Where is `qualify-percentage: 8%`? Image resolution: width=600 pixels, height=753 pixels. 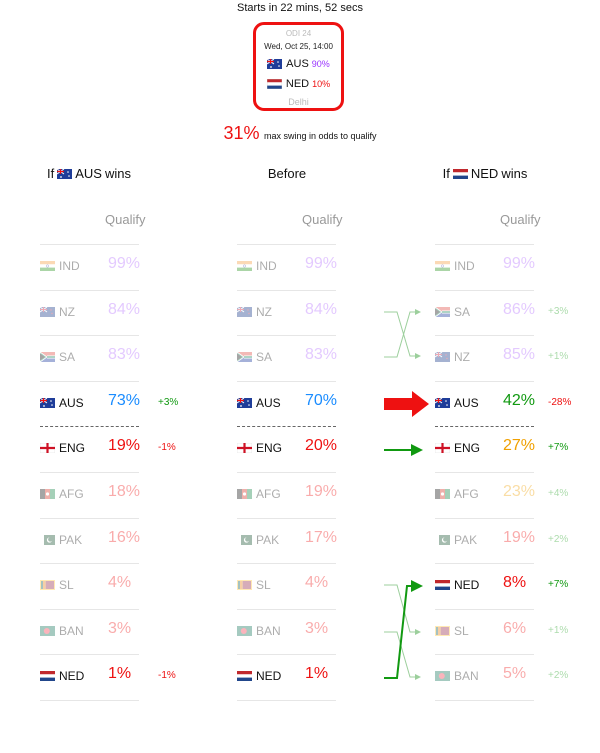
qualify-percentage: 8% is located at coordinates (515, 583).